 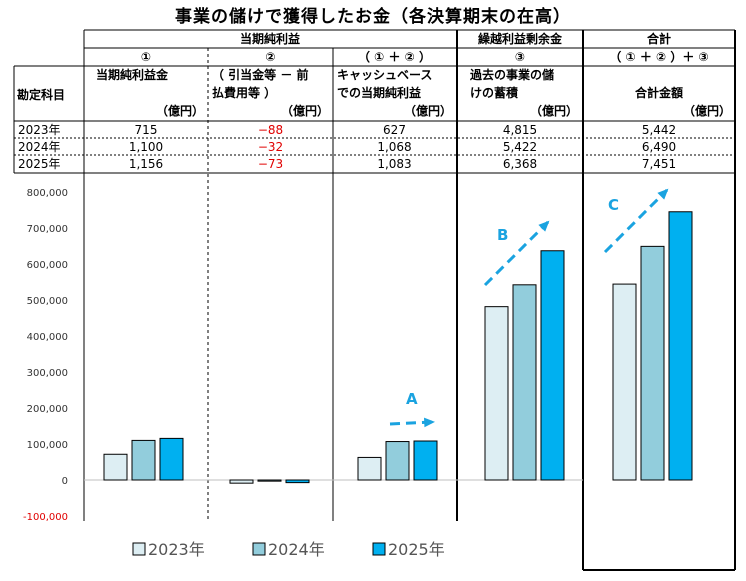 What do you see at coordinates (520, 164) in the screenshot?
I see `cell-2025-4: 6,368` at bounding box center [520, 164].